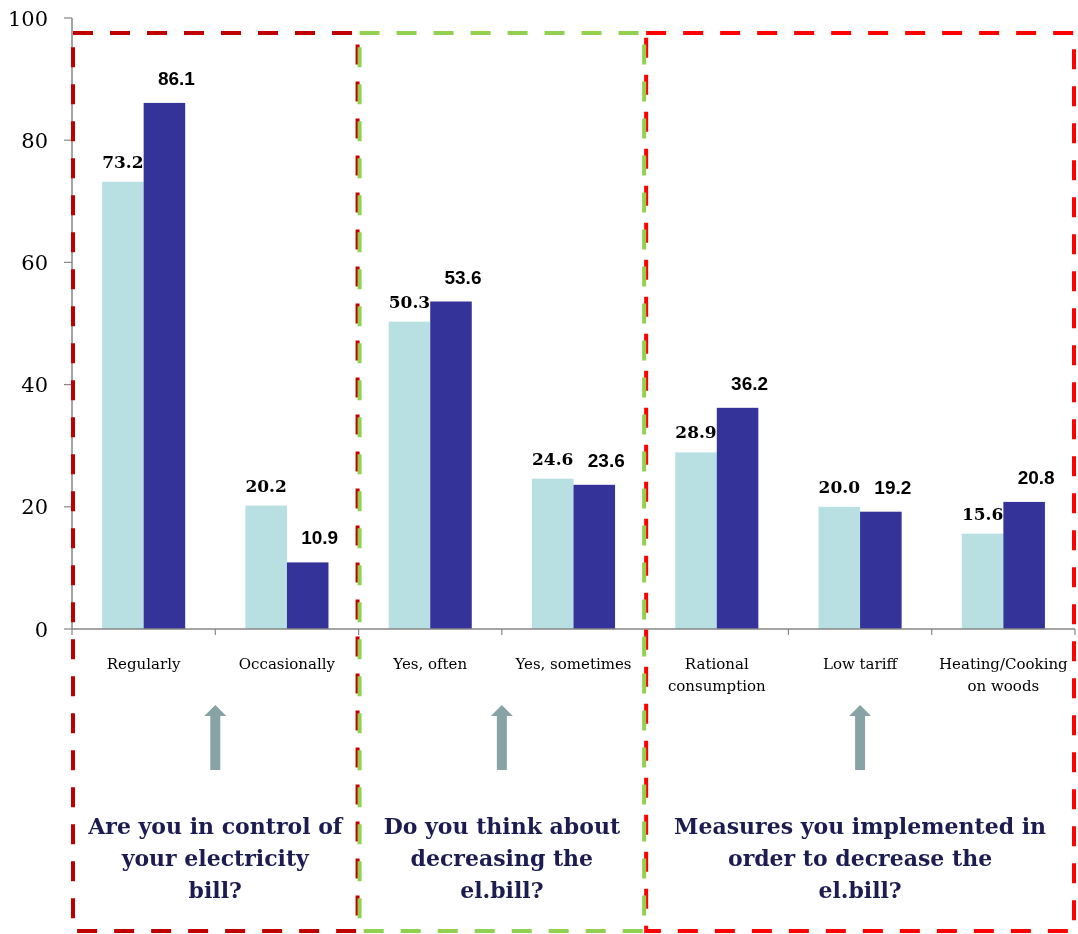 This screenshot has width=1078, height=934. What do you see at coordinates (1003, 675) in the screenshot?
I see `x-tick-label: Heating/Cooking on woods` at bounding box center [1003, 675].